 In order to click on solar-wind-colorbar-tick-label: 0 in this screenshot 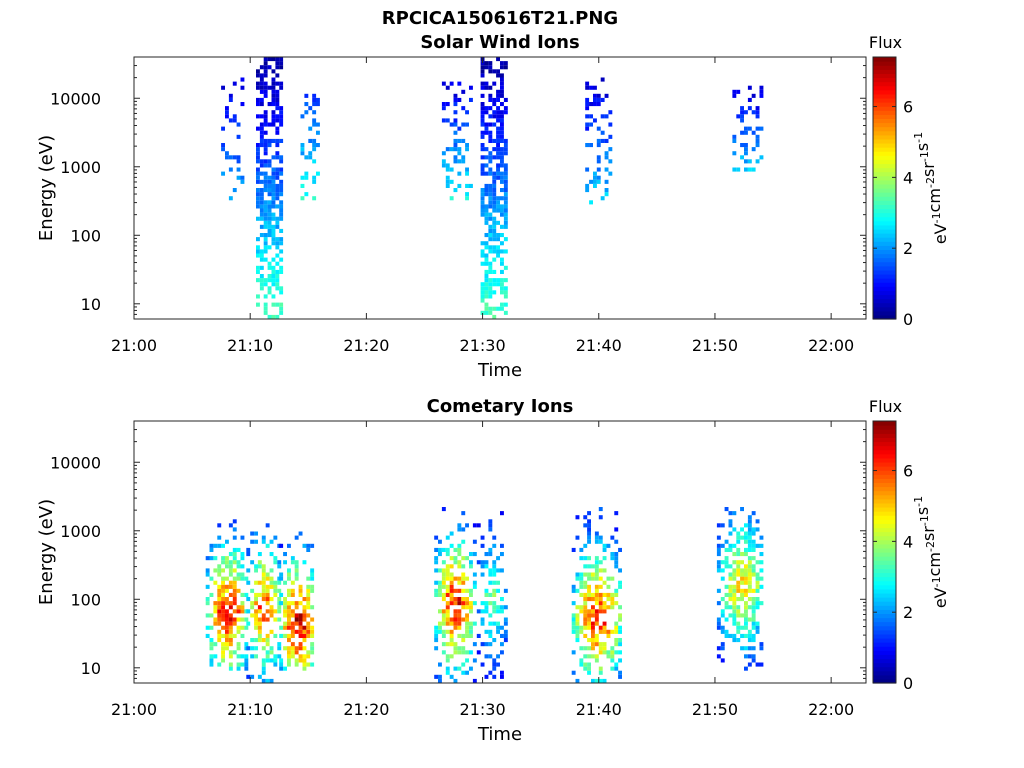, I will do `click(908, 319)`.